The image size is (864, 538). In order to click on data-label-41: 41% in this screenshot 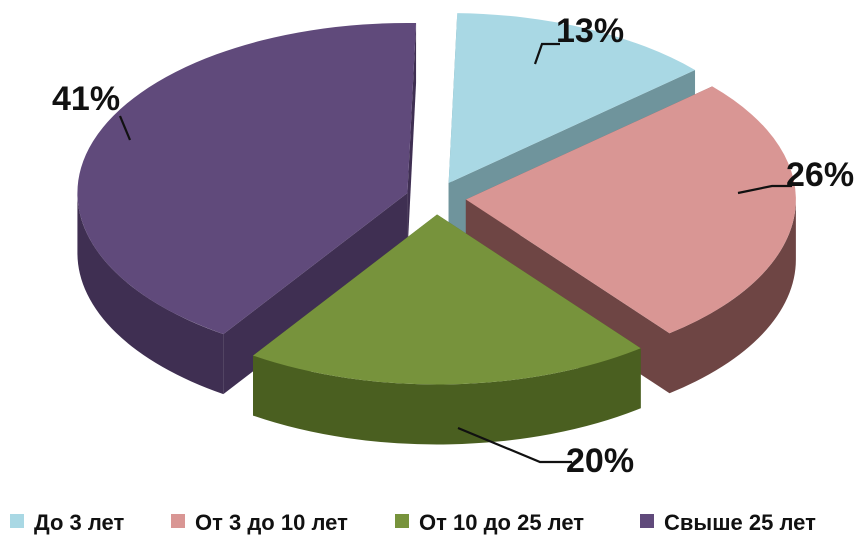, I will do `click(86, 99)`.